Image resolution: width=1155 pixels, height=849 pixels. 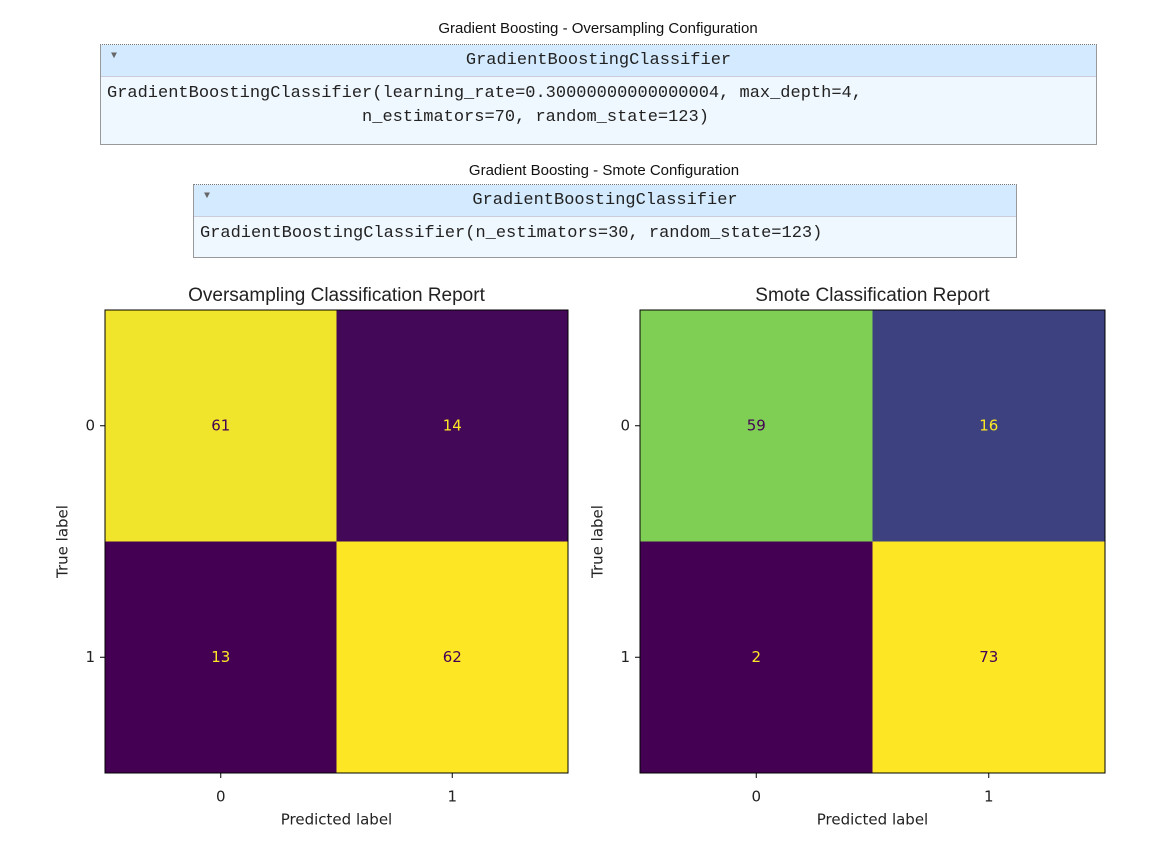 What do you see at coordinates (336, 295) in the screenshot?
I see `chart-title: Oversampling Classification Report` at bounding box center [336, 295].